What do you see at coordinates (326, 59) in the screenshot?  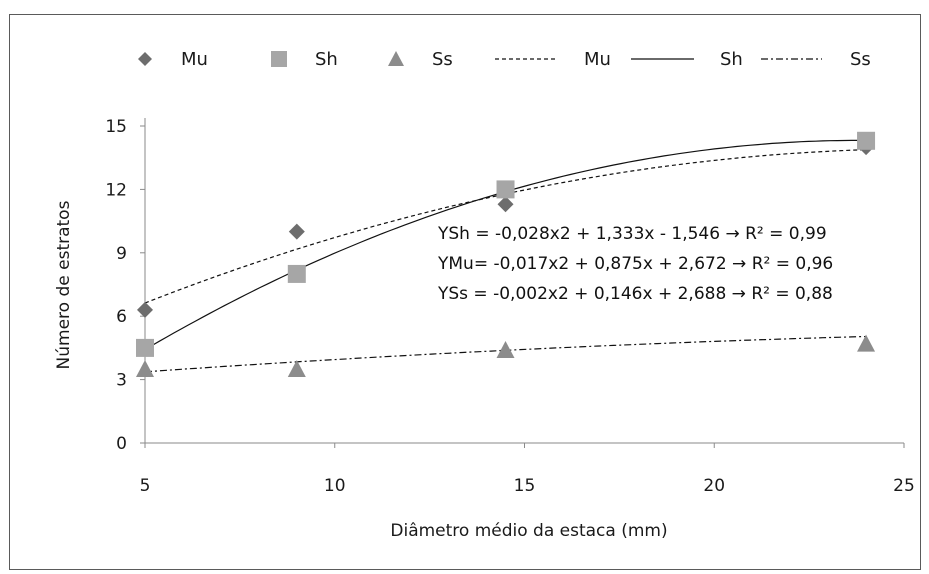 I see `legend-label-sh: Sh` at bounding box center [326, 59].